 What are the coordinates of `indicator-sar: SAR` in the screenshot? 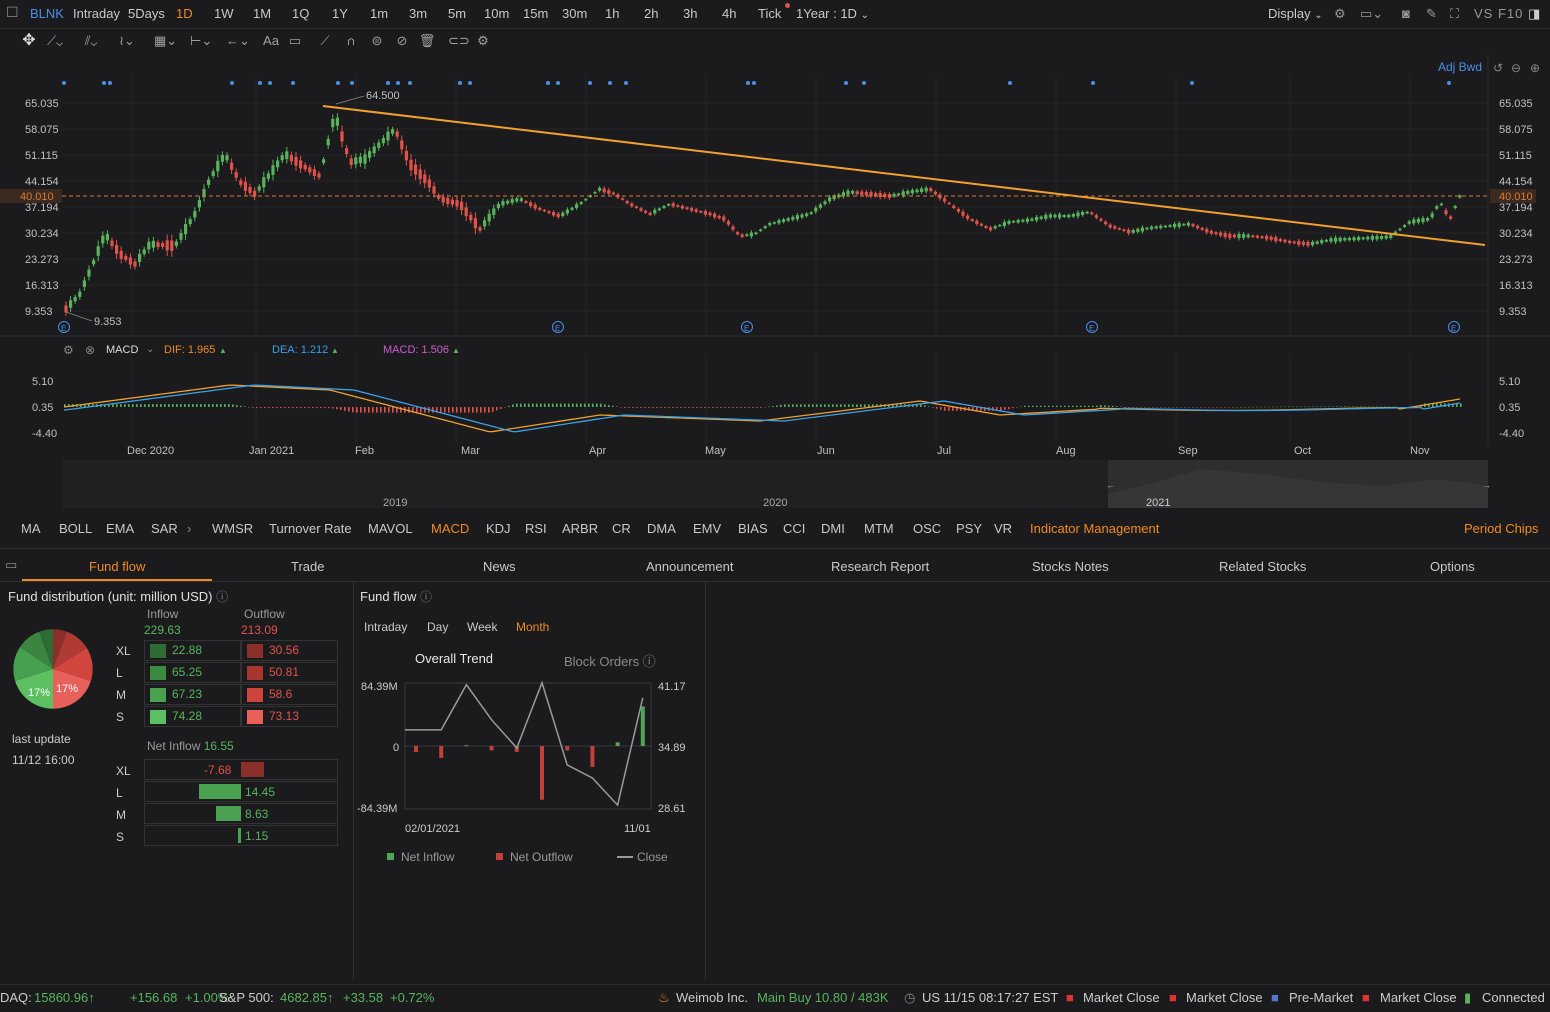 It's located at (164, 528).